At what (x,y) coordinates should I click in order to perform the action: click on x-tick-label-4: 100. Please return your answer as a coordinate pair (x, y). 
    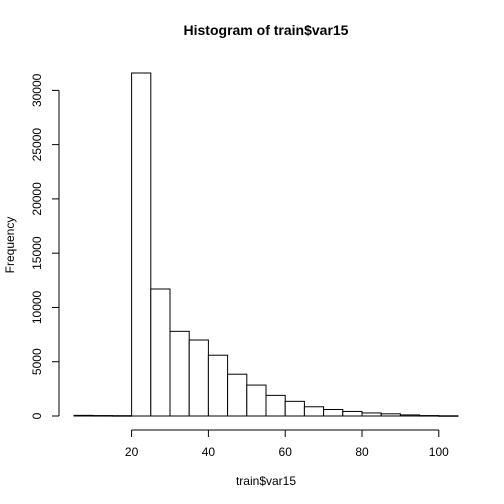
    Looking at the image, I should click on (439, 452).